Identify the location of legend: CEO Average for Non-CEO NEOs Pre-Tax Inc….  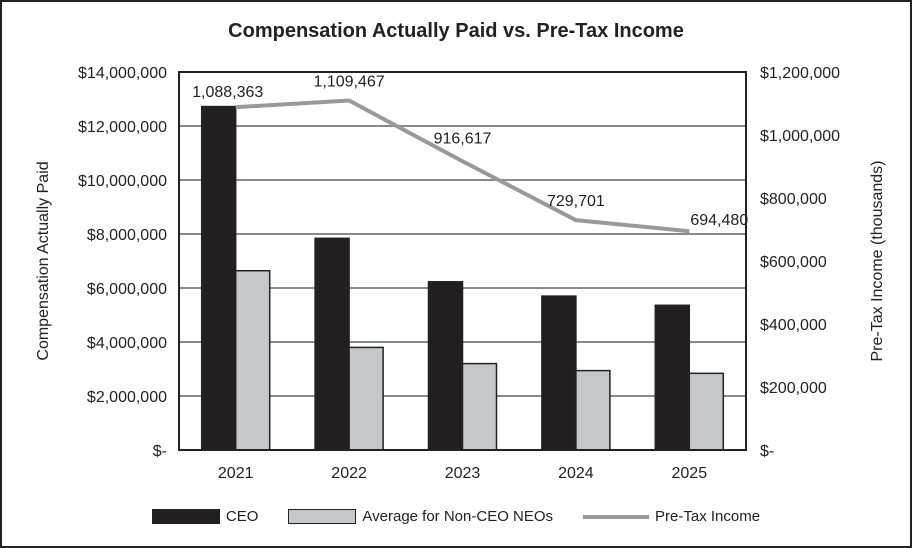
(456, 516).